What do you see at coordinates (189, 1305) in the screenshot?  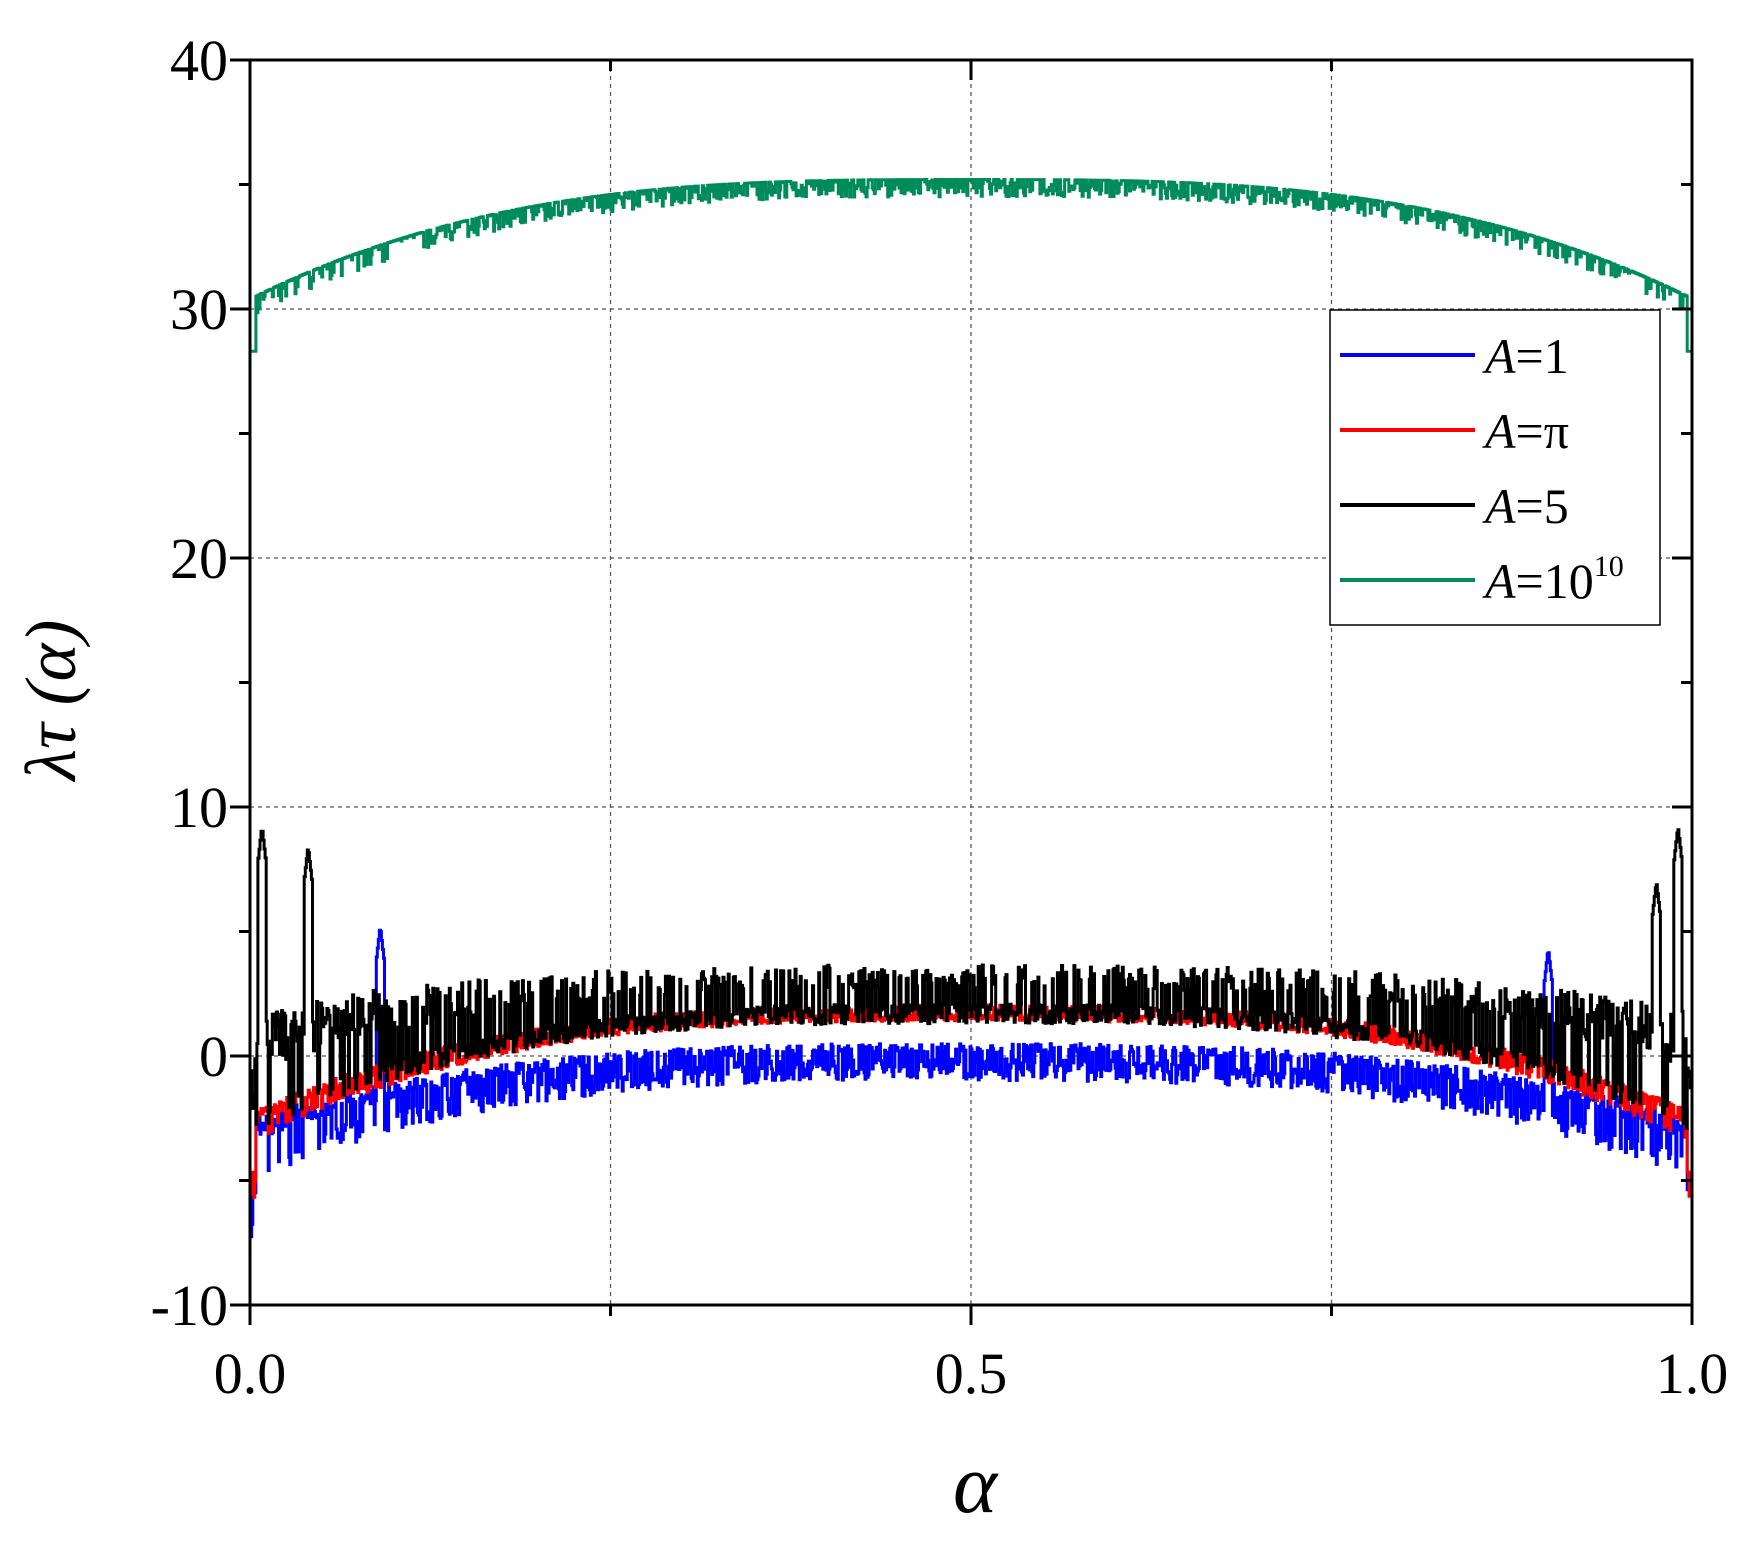 I see `y-tick-label: -10` at bounding box center [189, 1305].